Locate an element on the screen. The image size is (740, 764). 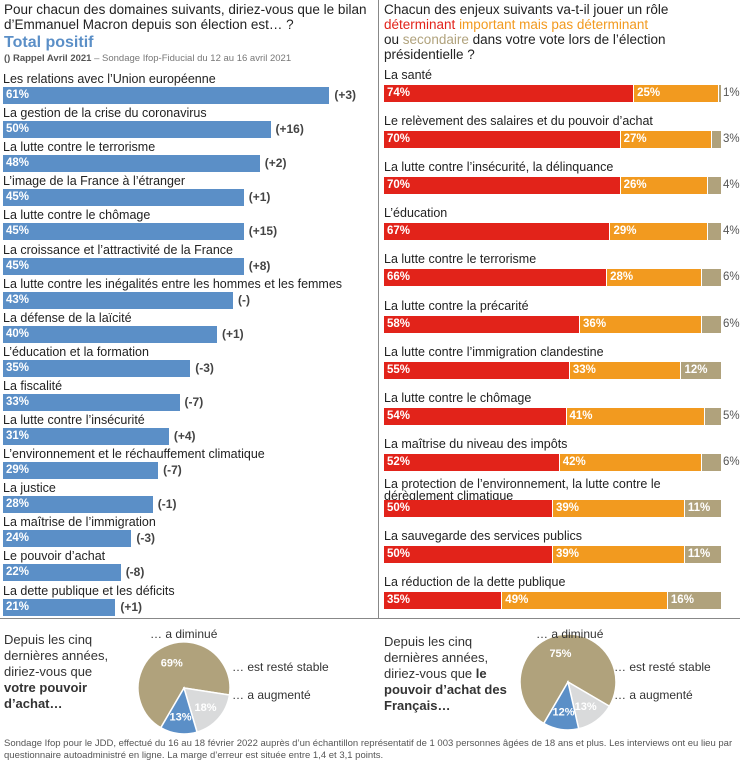
left-bar-value: 31% is located at coordinates (18, 436).